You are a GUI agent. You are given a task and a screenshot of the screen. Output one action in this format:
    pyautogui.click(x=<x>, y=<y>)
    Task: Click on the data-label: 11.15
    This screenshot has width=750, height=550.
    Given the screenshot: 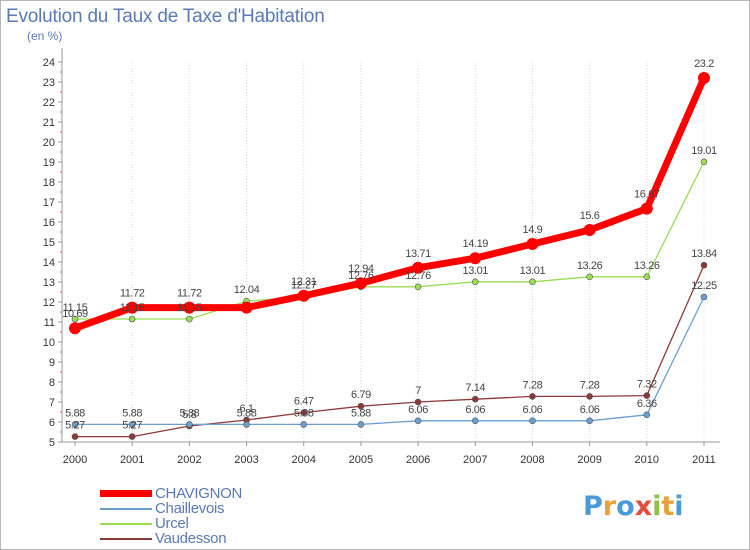 What is the action you would take?
    pyautogui.click(x=132, y=308)
    